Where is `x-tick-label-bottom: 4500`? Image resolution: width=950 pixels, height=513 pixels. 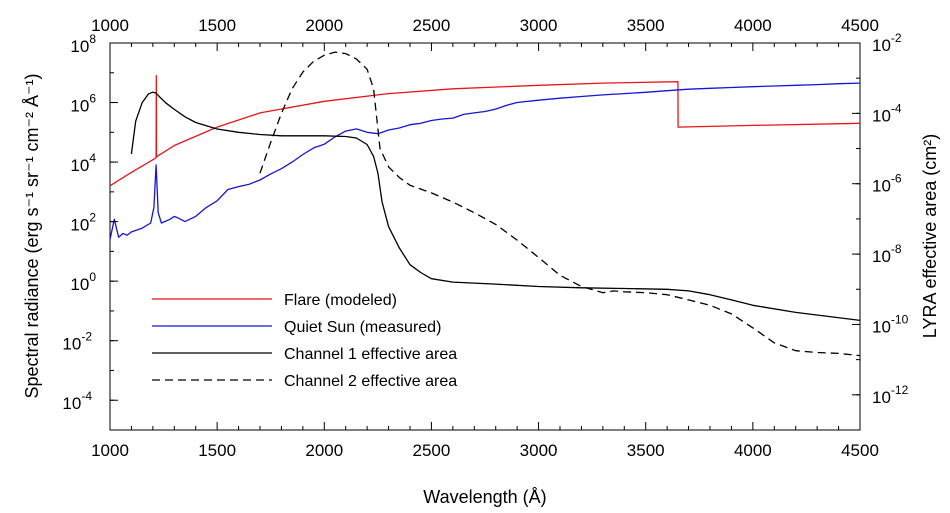
x-tick-label-bottom: 4500 is located at coordinates (860, 450).